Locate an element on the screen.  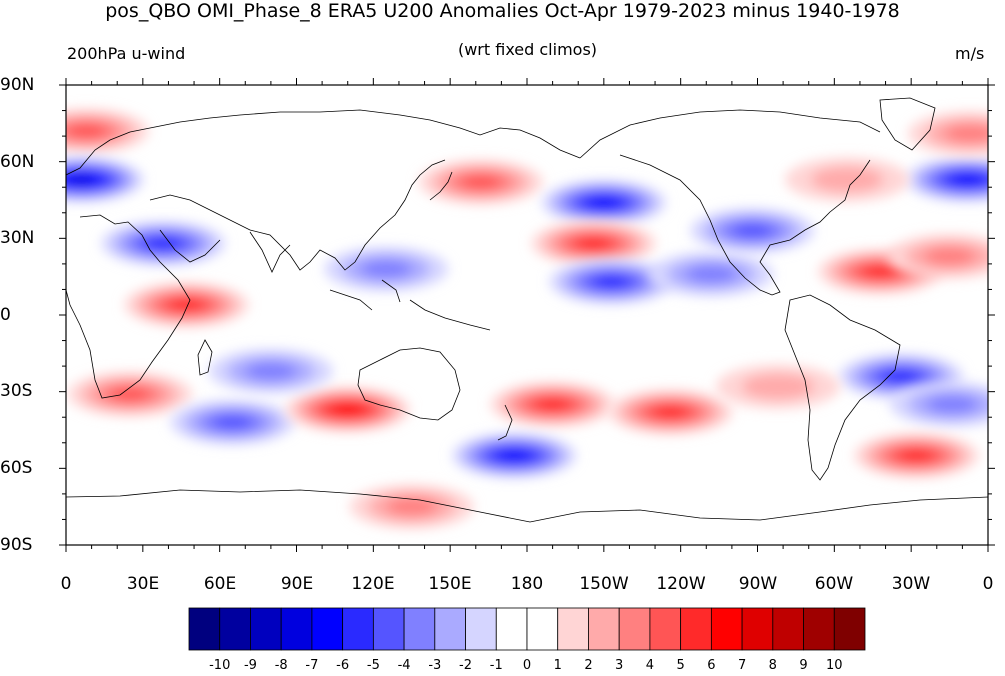
colorbar-label: 2 is located at coordinates (588, 665).